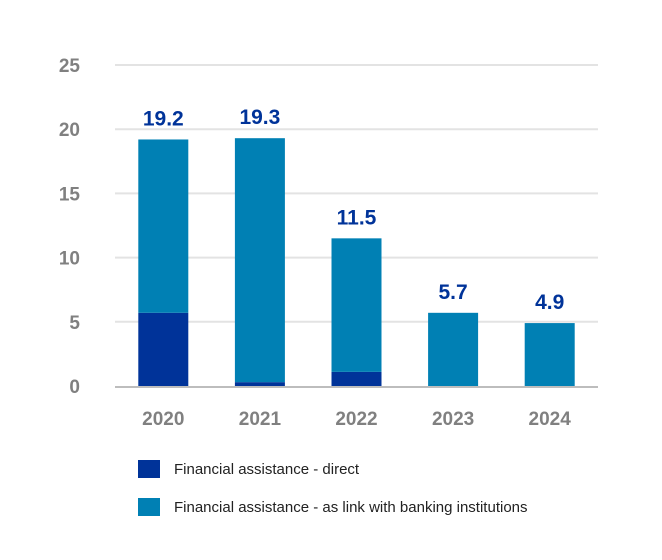  What do you see at coordinates (549, 302) in the screenshot?
I see `total-label-2024: 4.9` at bounding box center [549, 302].